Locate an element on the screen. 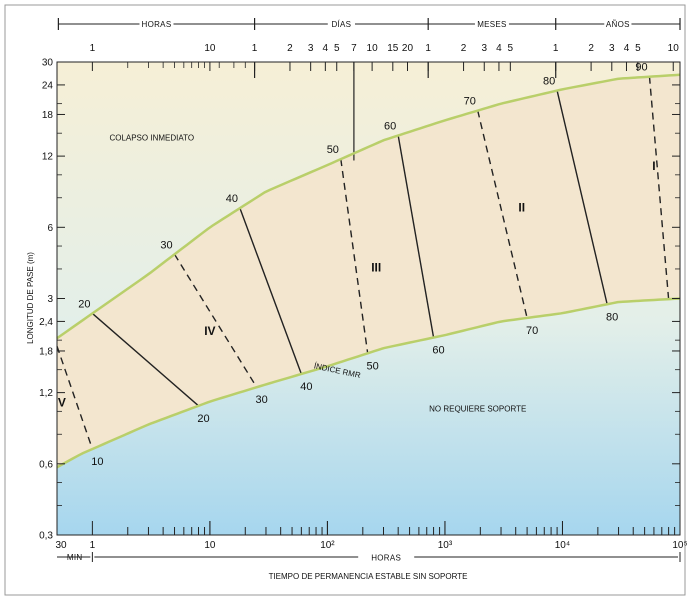  rmr-label-lower-70: 70 is located at coordinates (532, 331).